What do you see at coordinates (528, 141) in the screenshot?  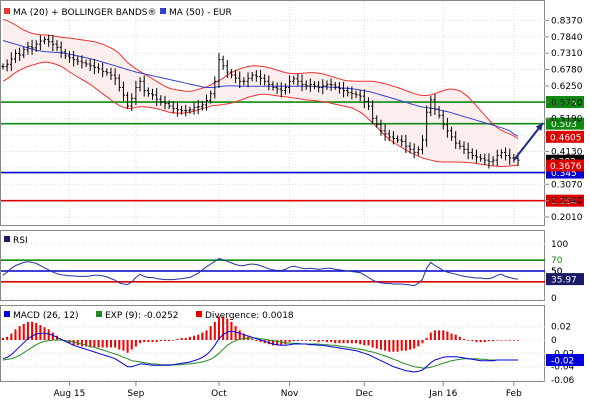 I see `projection-shaft` at bounding box center [528, 141].